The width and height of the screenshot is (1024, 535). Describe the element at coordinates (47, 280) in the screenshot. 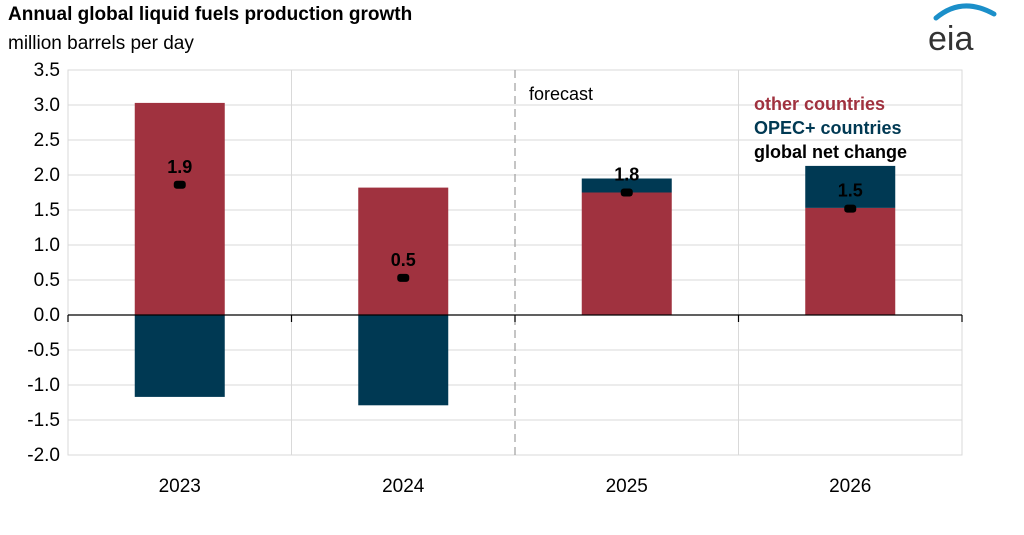

I see `y-tick-label: 0.5` at that location.